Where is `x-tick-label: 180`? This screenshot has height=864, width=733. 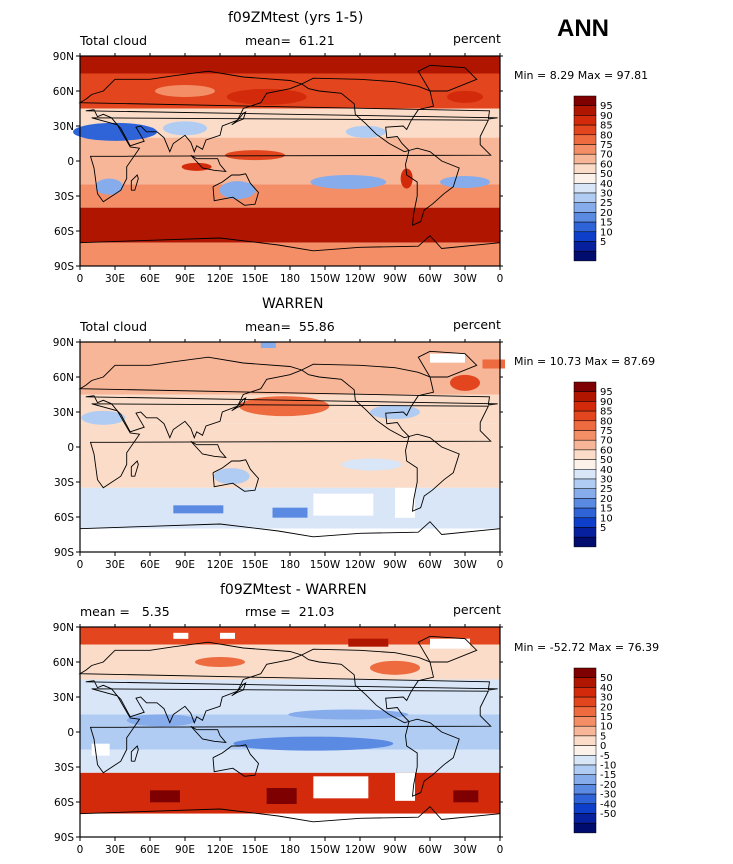
x-tick-label: 180 is located at coordinates (290, 565).